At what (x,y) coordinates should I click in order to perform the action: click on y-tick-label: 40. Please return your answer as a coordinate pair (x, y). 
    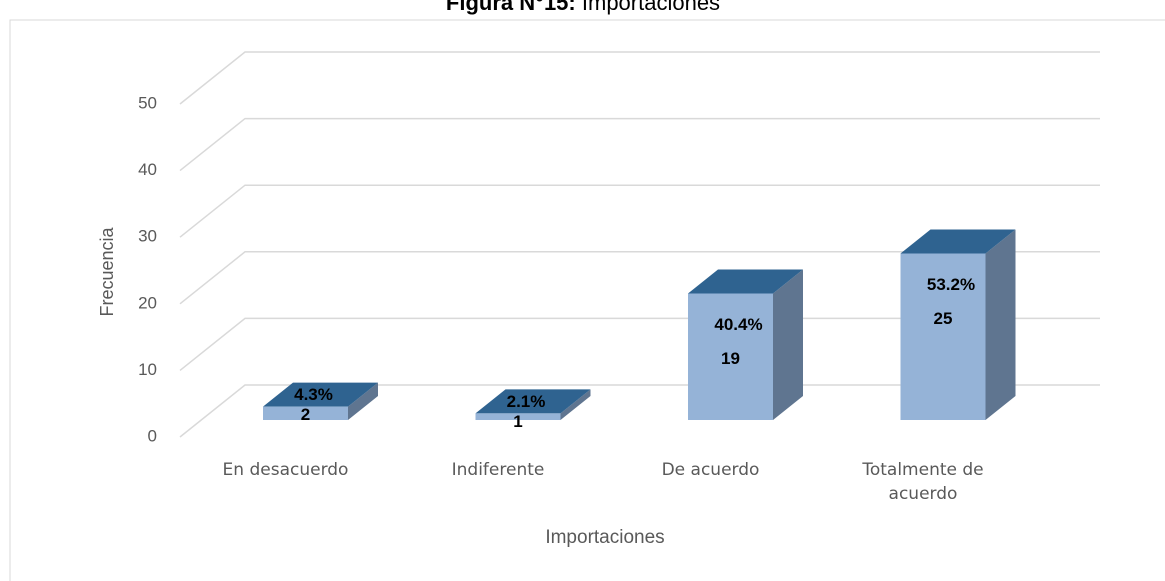
    Looking at the image, I should click on (147, 169).